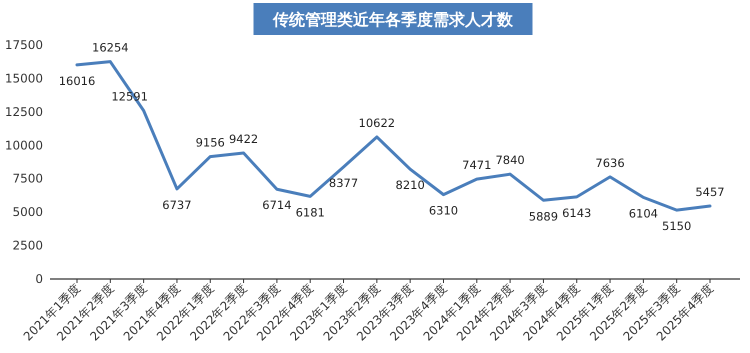 This screenshot has width=750, height=353. I want to click on data-label: 6310, so click(443, 211).